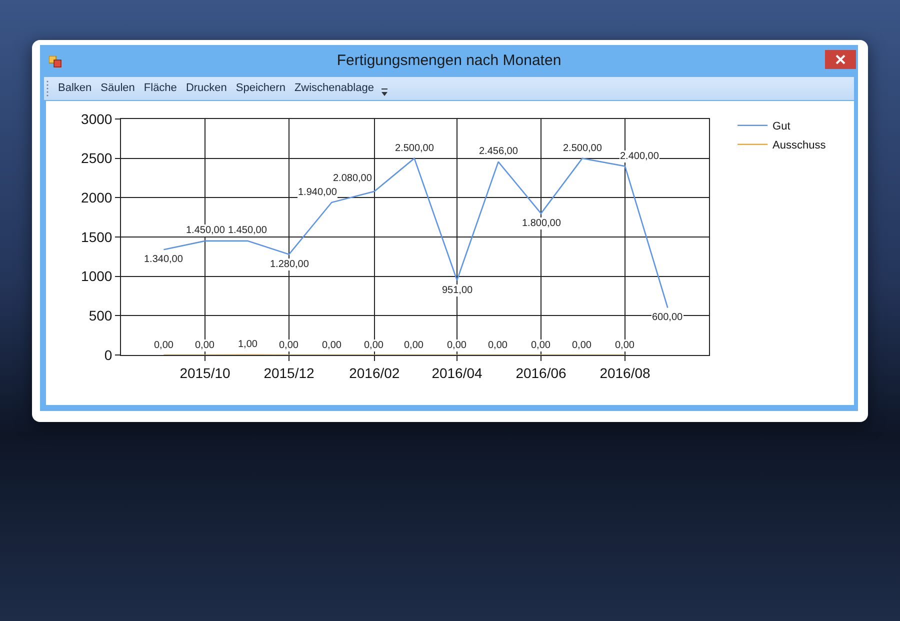 The image size is (900, 621). What do you see at coordinates (334, 88) in the screenshot?
I see `text: Zwischenablage` at bounding box center [334, 88].